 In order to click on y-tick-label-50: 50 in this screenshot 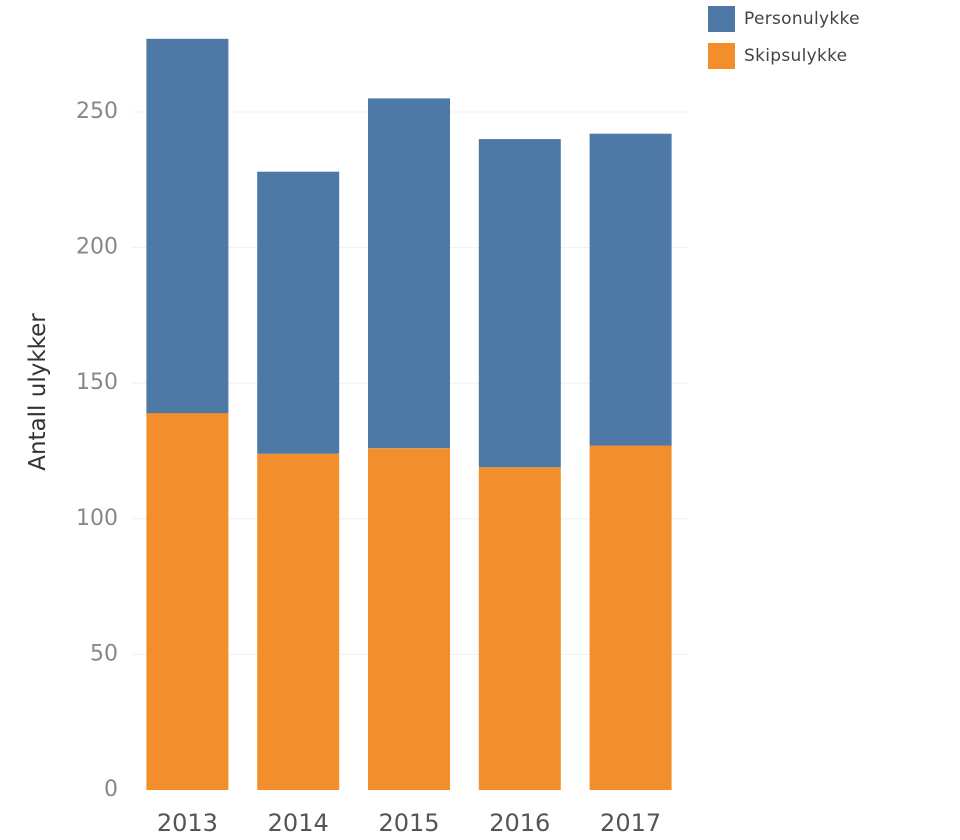, I will do `click(104, 653)`.